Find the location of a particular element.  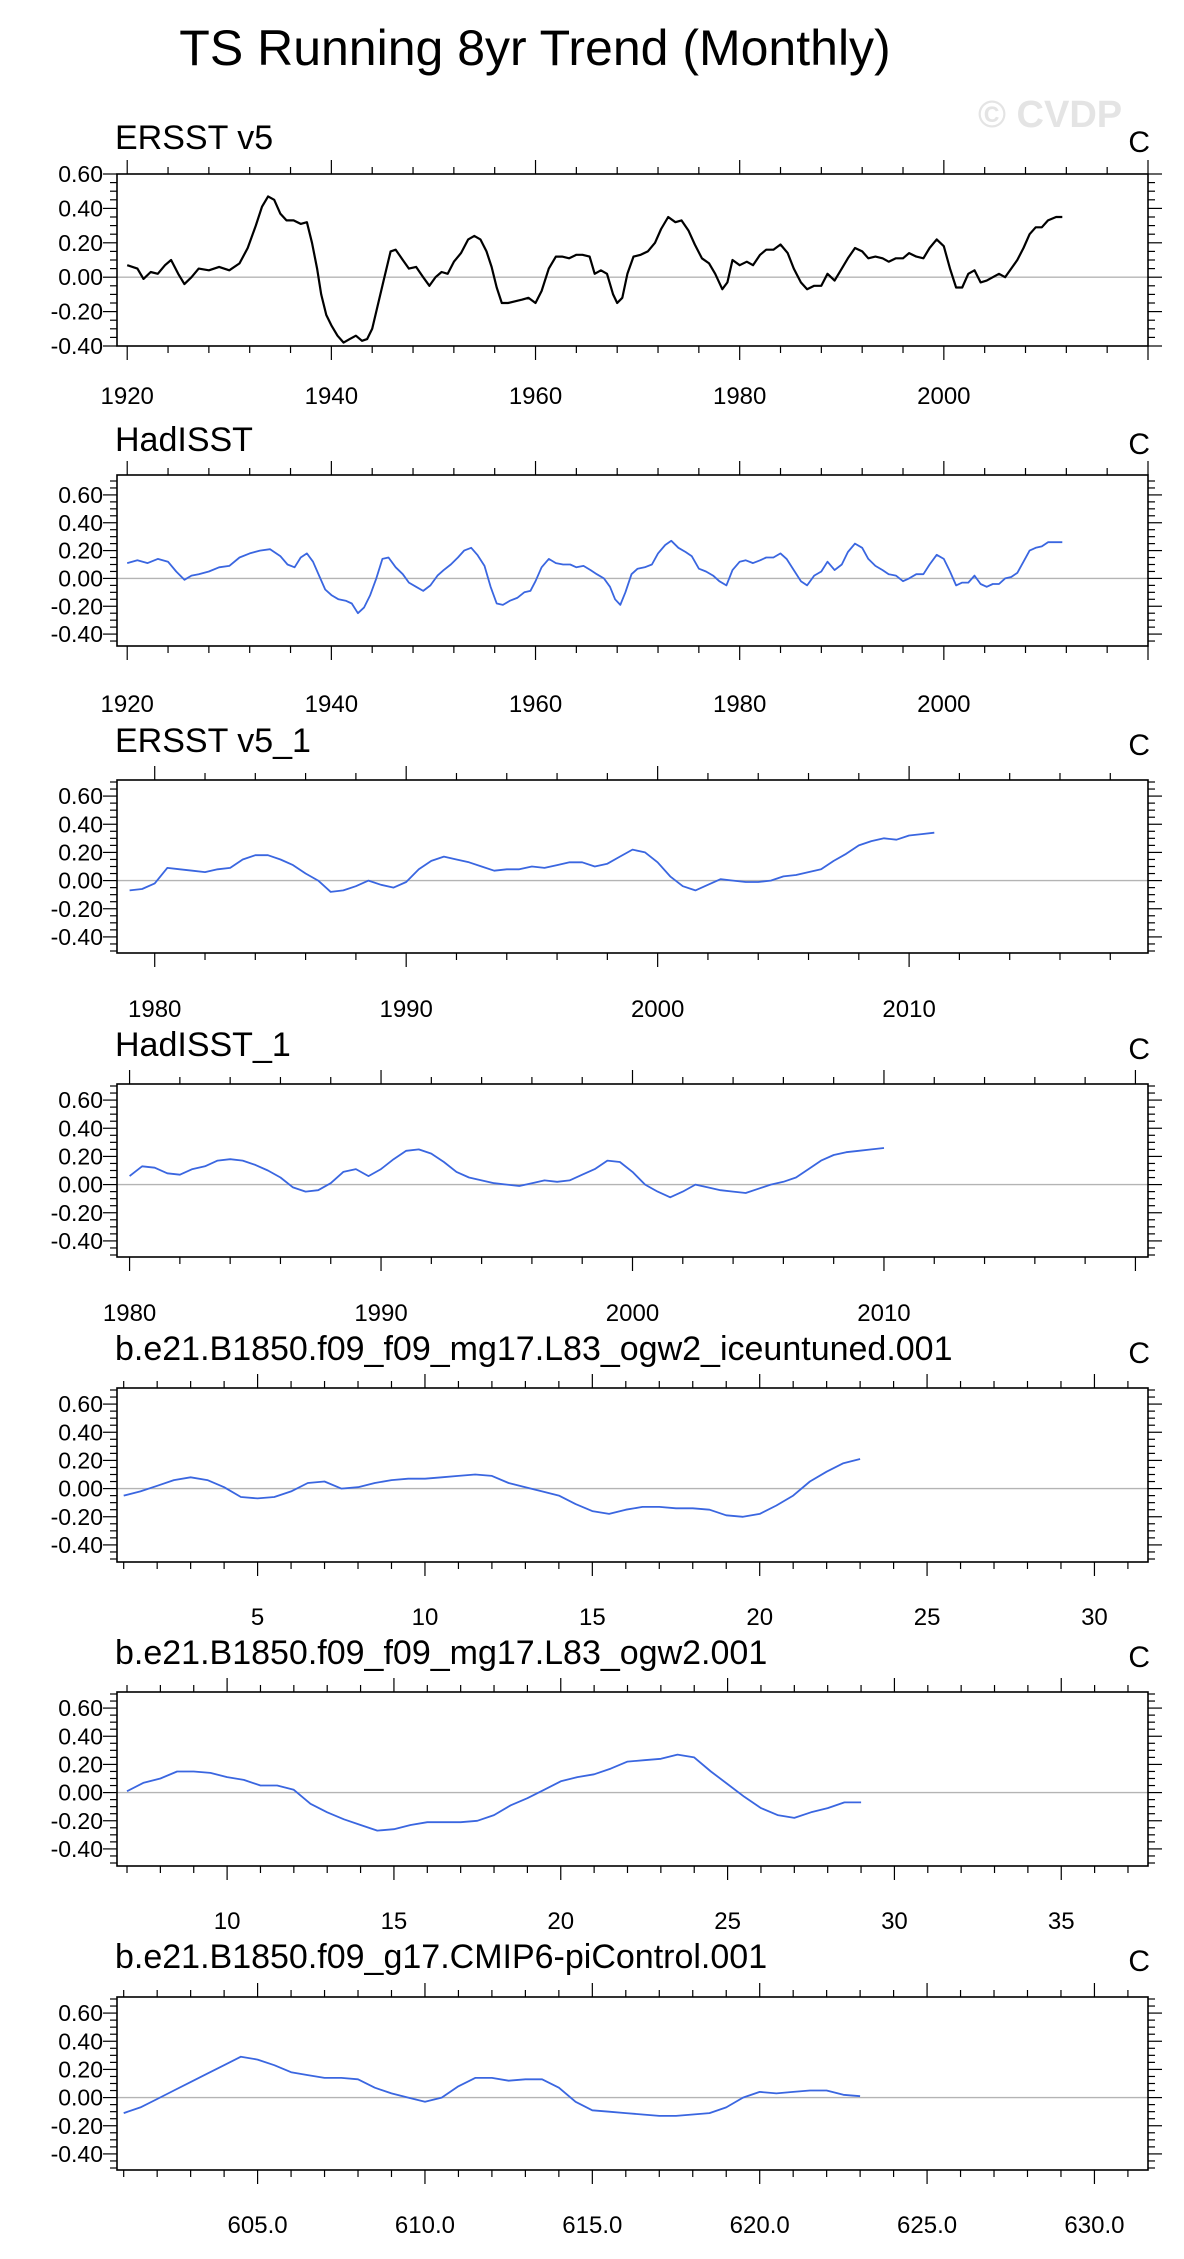

panel-title: ERSST v5 is located at coordinates (194, 138).